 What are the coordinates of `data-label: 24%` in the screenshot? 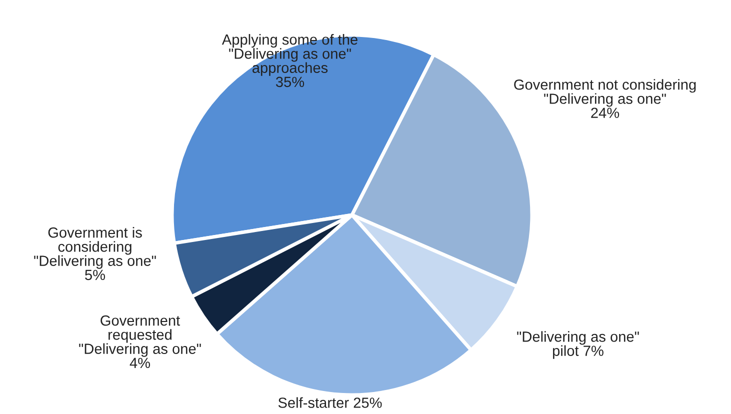 It's located at (605, 113).